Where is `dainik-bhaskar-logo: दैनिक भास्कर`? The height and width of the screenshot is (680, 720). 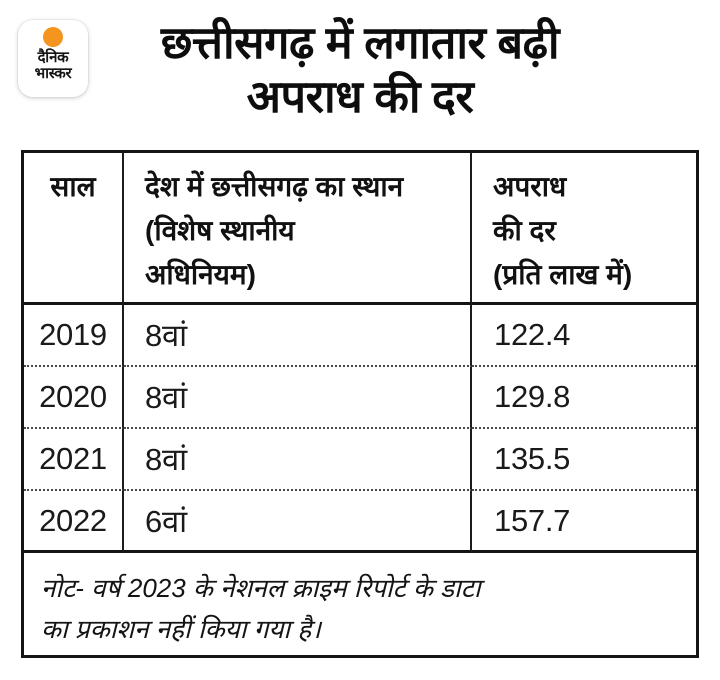
dainik-bhaskar-logo: दैनिक भास्कर is located at coordinates (53, 58).